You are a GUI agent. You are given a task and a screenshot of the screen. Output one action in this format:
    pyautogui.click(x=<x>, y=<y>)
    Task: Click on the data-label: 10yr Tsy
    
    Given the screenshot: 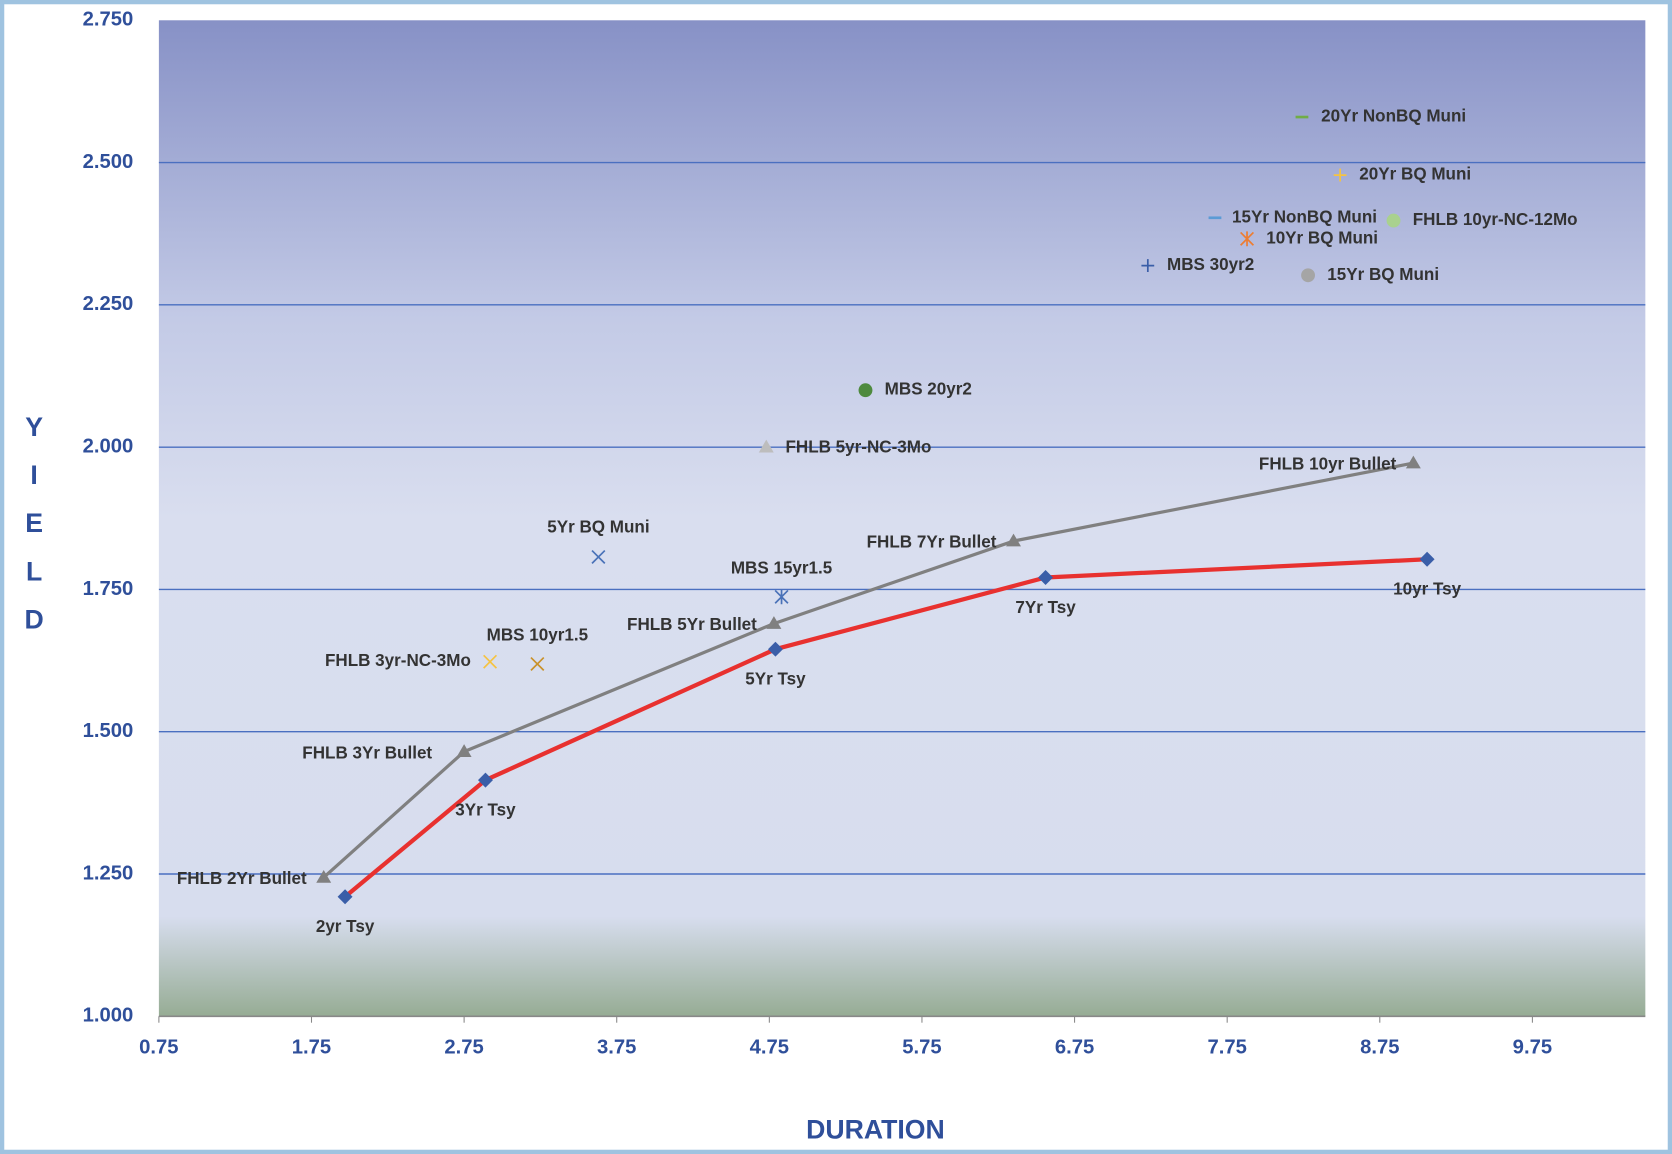 What is the action you would take?
    pyautogui.click(x=1427, y=589)
    